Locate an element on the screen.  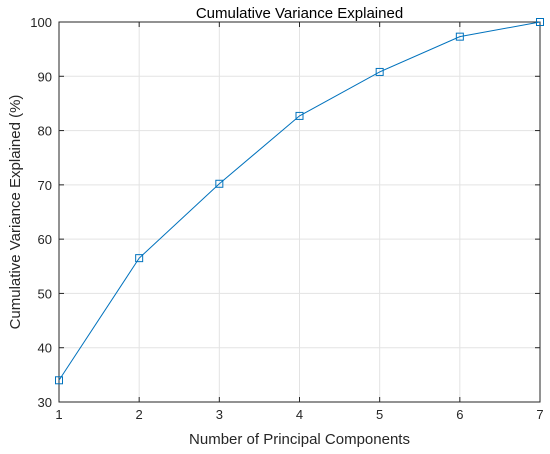
y-tick-label: 30 is located at coordinates (45, 402).